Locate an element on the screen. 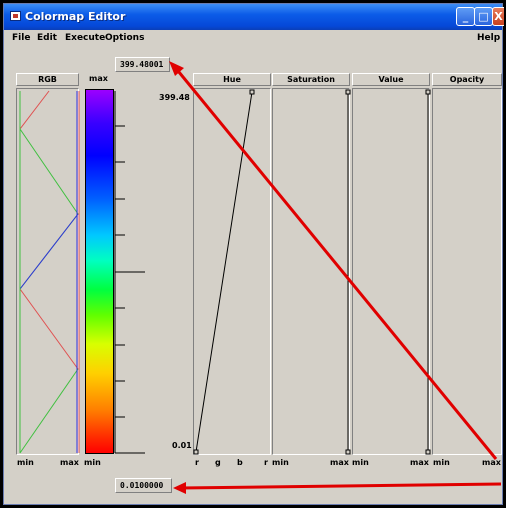 This screenshot has height=508, width=506. rgb-min-label: min is located at coordinates (25, 462).